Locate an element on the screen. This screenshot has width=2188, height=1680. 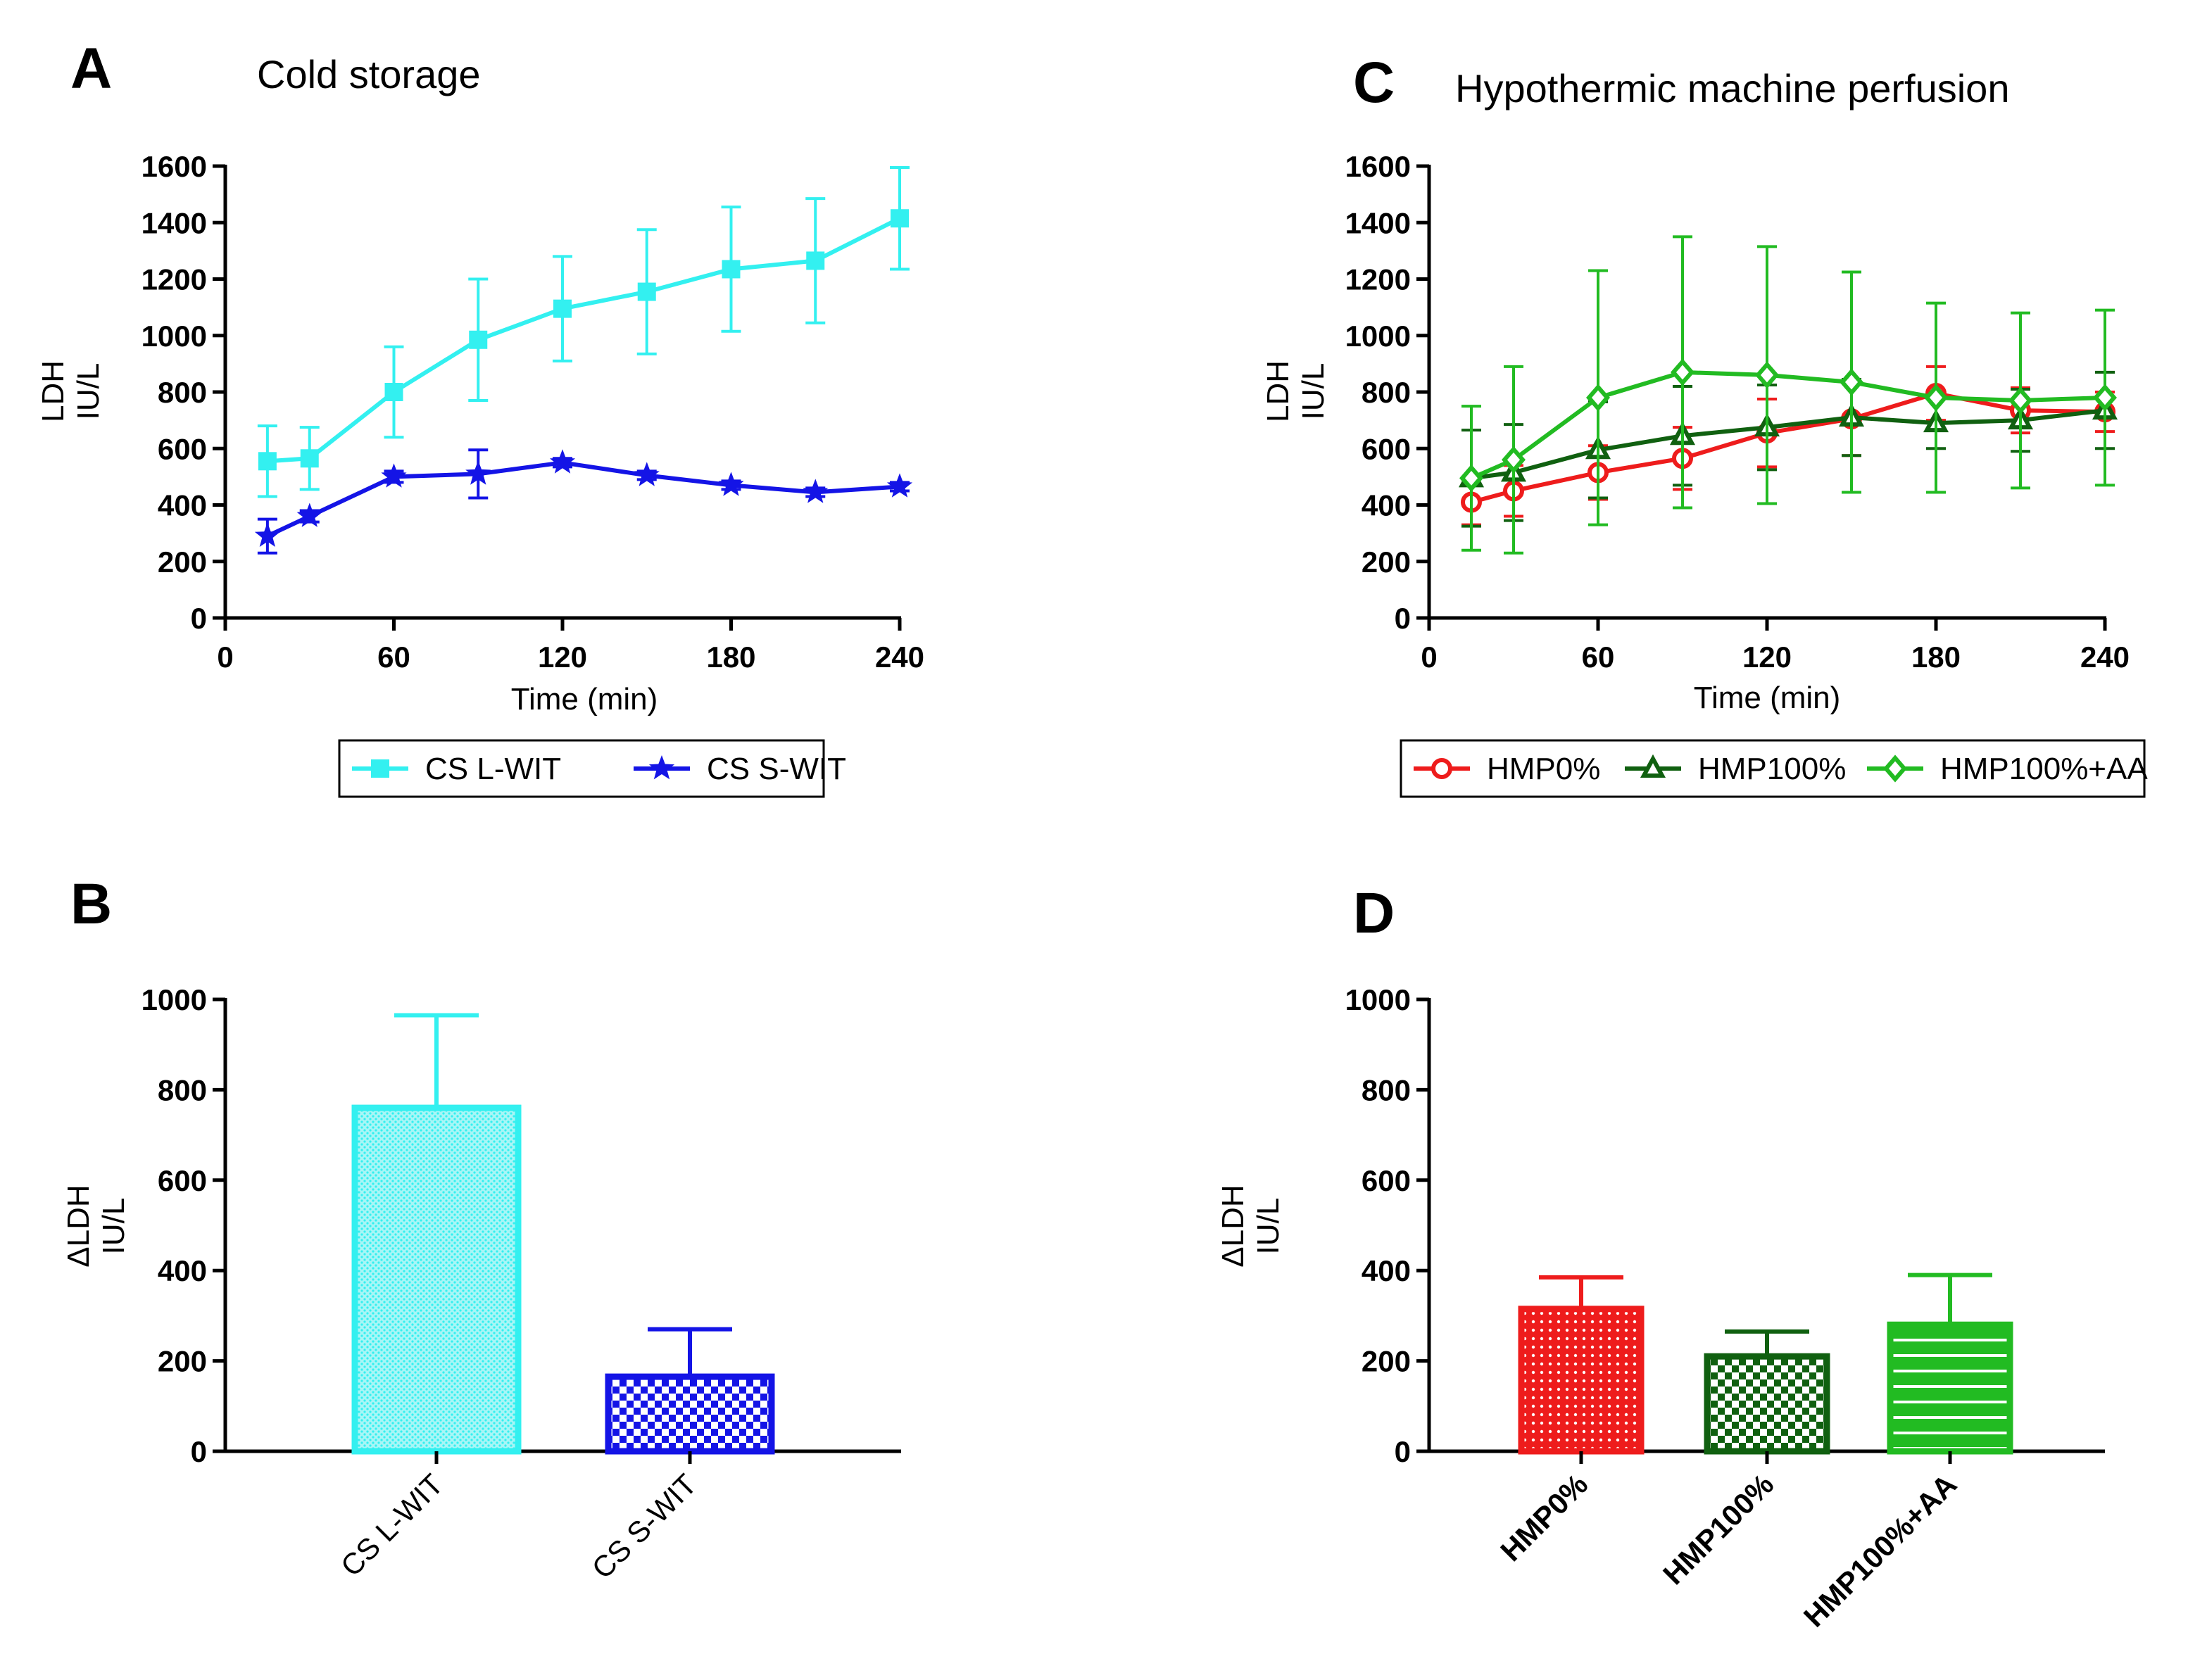
panel-c-legend-label: HMP0% is located at coordinates (1543, 769).